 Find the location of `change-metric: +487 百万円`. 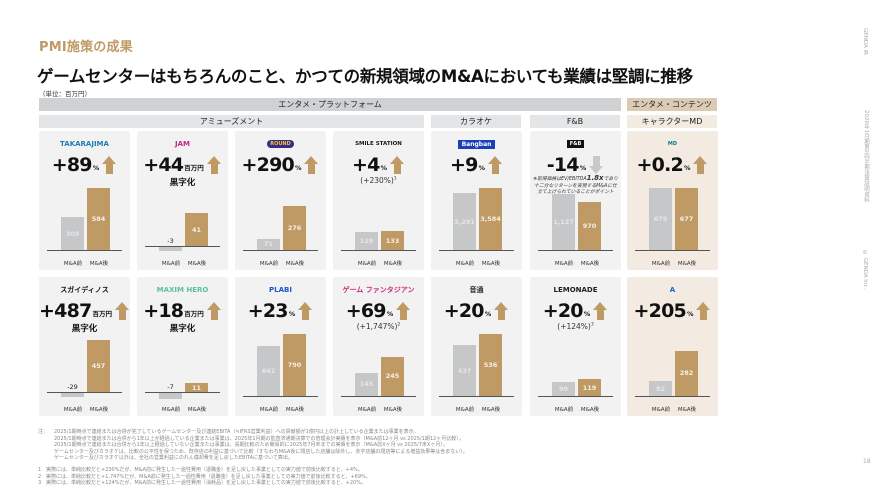

change-metric: +487 百万円 is located at coordinates (84, 310).